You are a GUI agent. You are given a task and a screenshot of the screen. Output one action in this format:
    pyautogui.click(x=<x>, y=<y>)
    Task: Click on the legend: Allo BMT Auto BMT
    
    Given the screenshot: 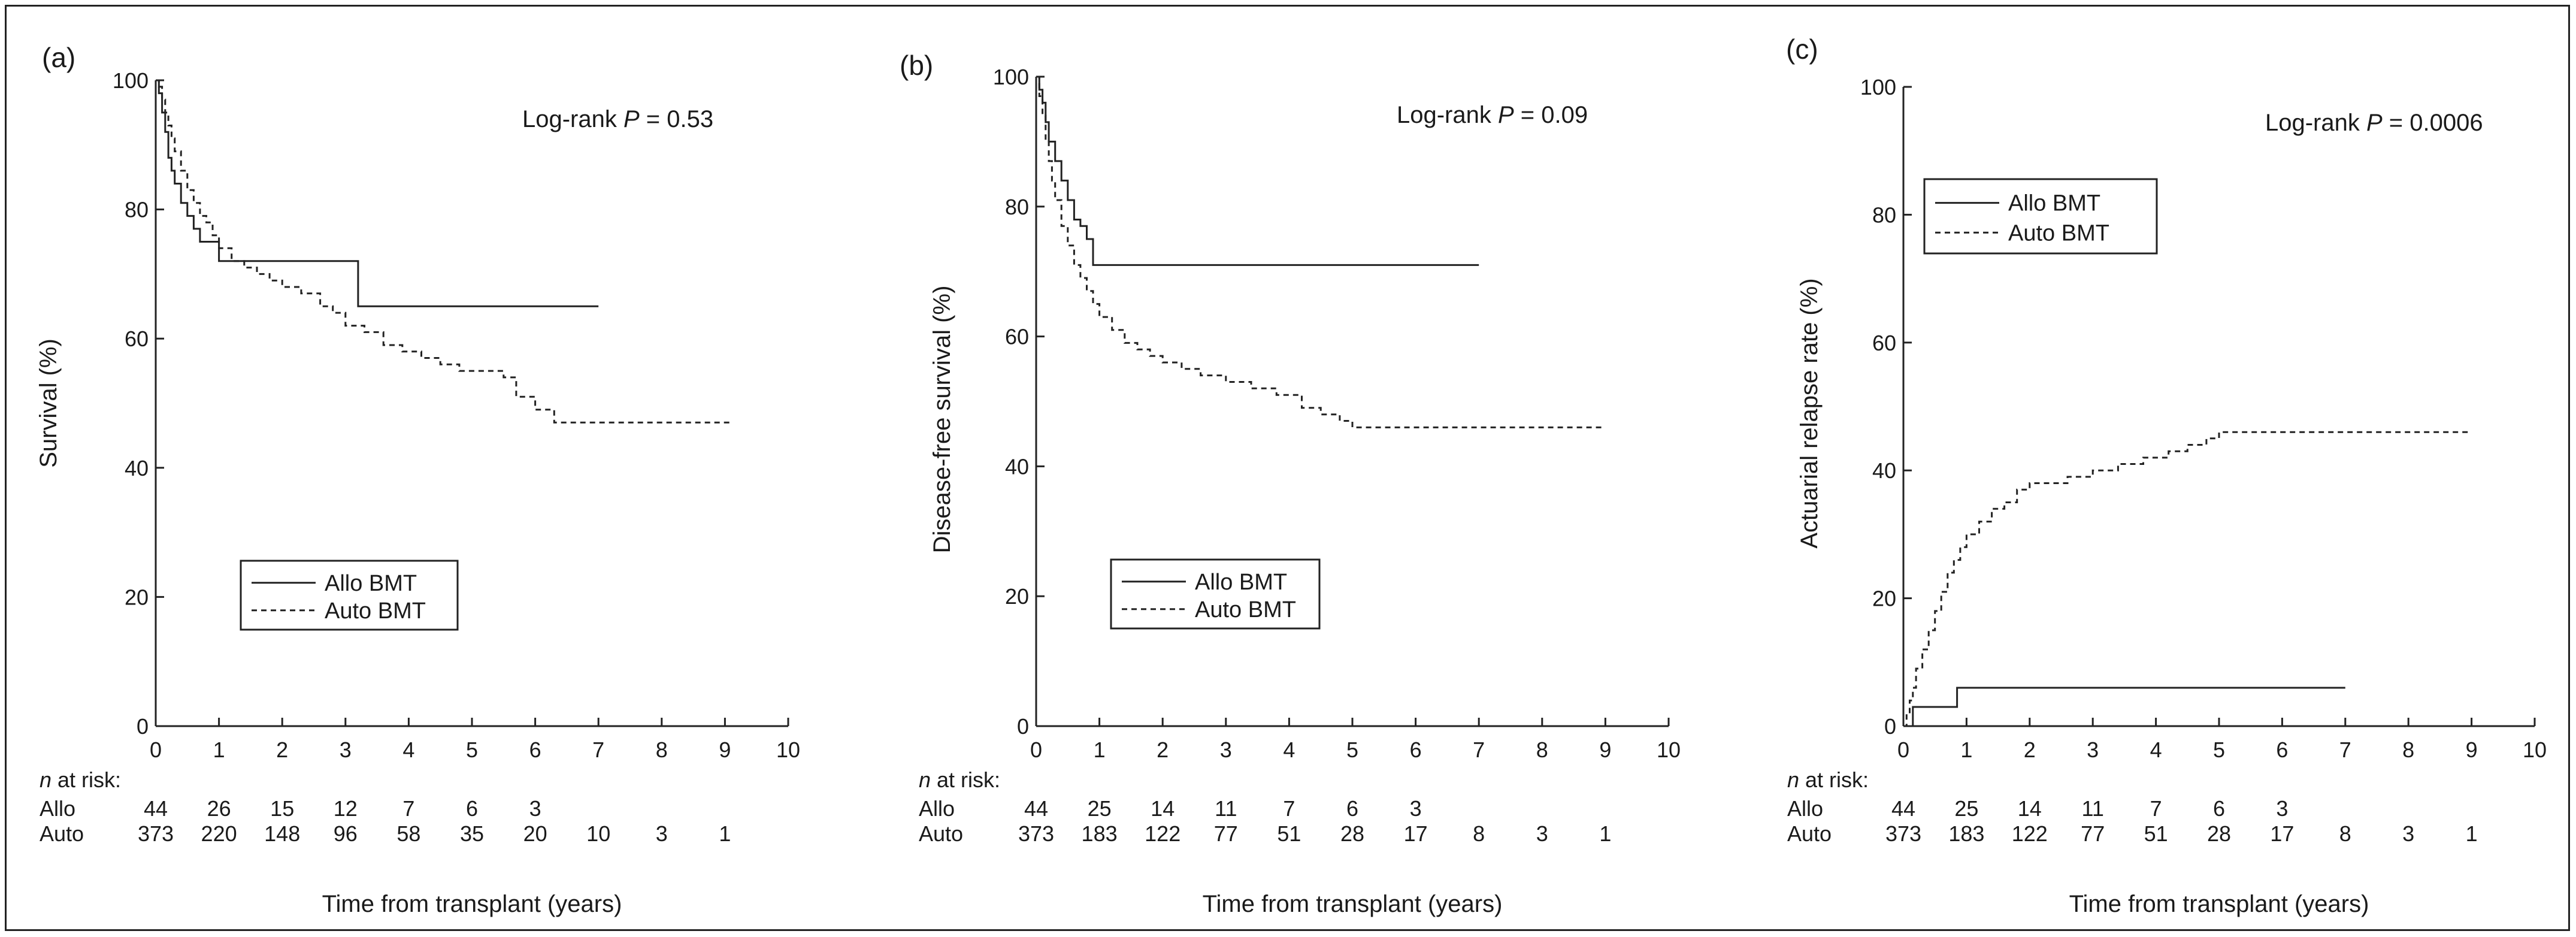 What is the action you would take?
    pyautogui.click(x=2040, y=216)
    